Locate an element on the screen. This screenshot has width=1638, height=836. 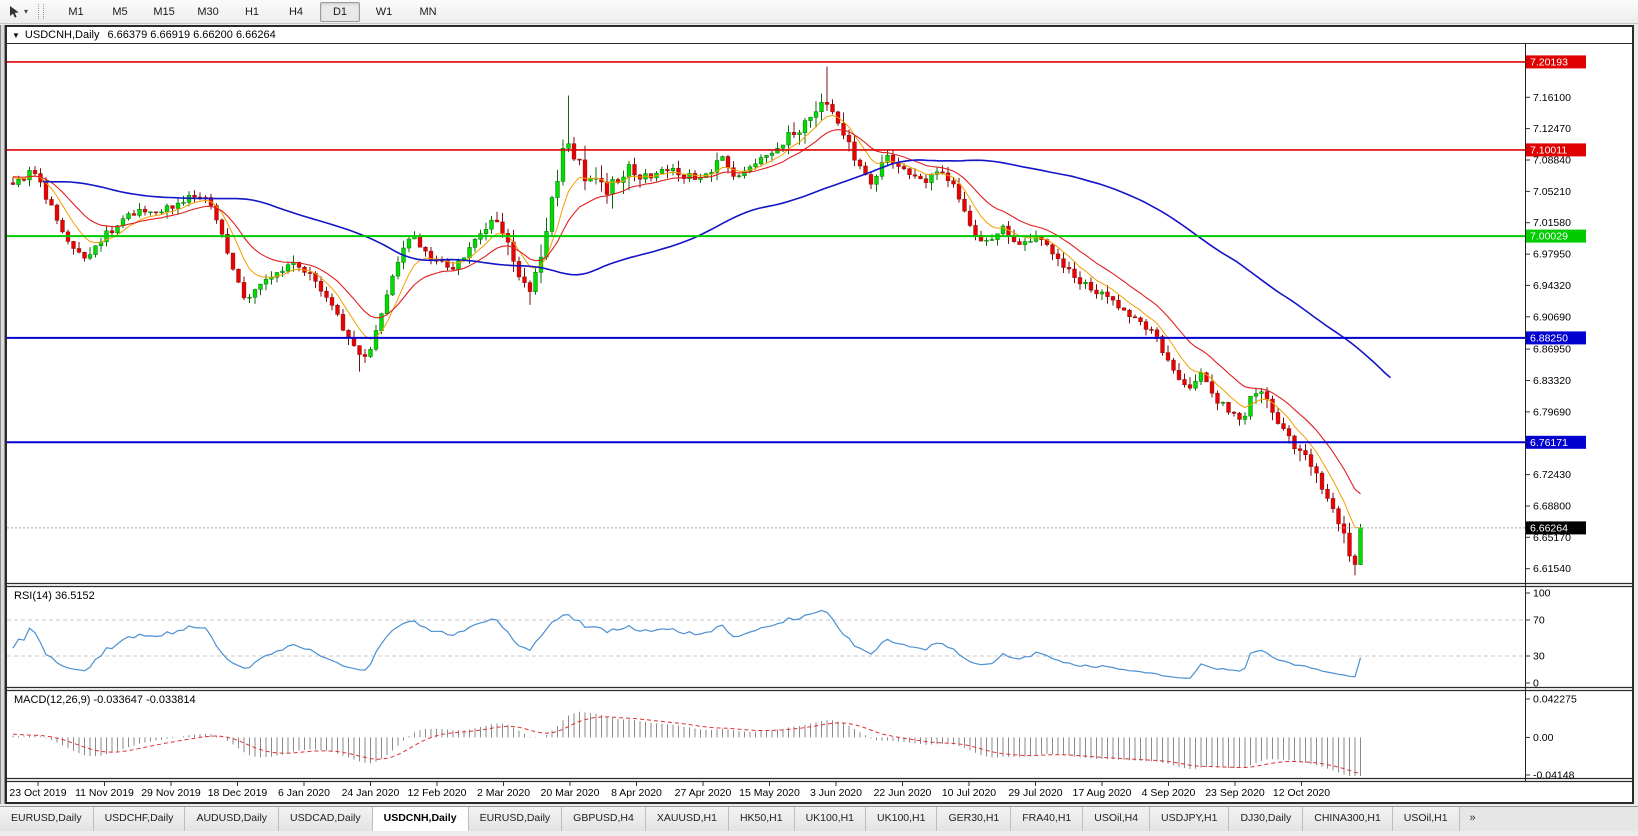
chart-tab-hk50-h1: HK50,H1 is located at coordinates (761, 819).